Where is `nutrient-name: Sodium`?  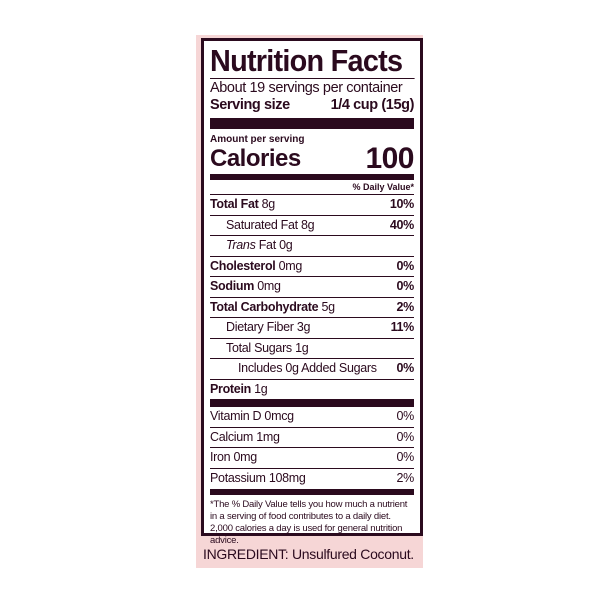 nutrient-name: Sodium is located at coordinates (232, 286).